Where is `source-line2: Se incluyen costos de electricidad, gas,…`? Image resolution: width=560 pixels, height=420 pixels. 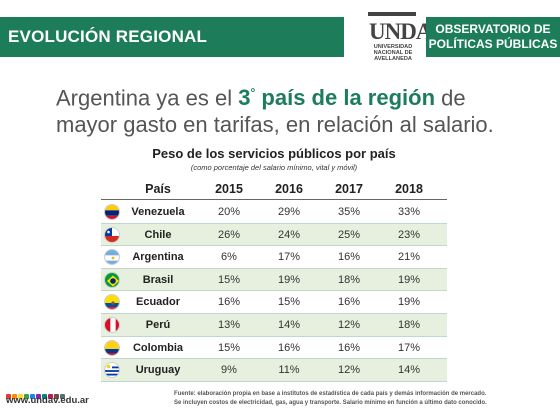
source-line2: Se incluyen costos de electricidad, gas,… is located at coordinates (330, 403).